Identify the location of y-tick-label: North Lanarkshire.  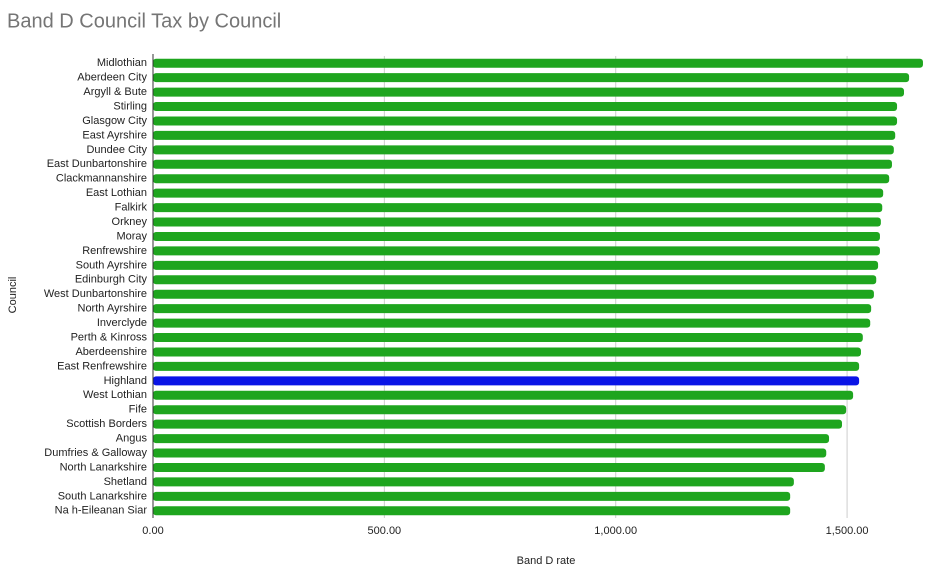
(103, 467).